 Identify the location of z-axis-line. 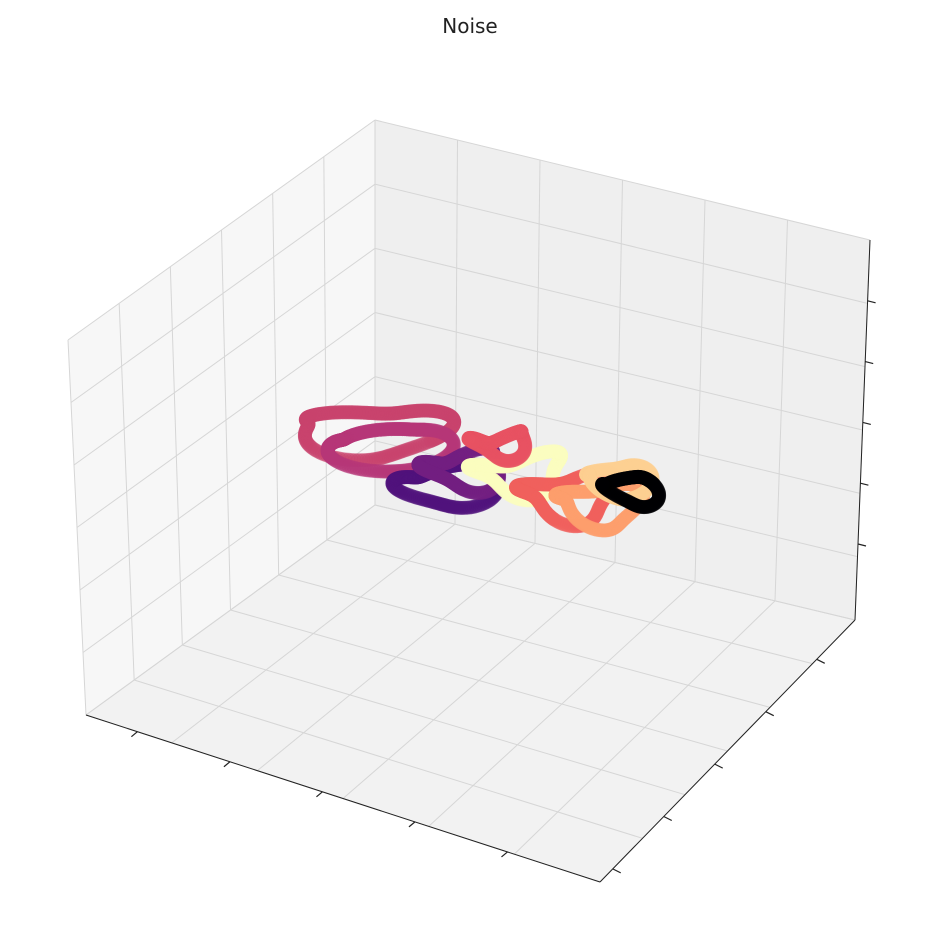
(862, 430).